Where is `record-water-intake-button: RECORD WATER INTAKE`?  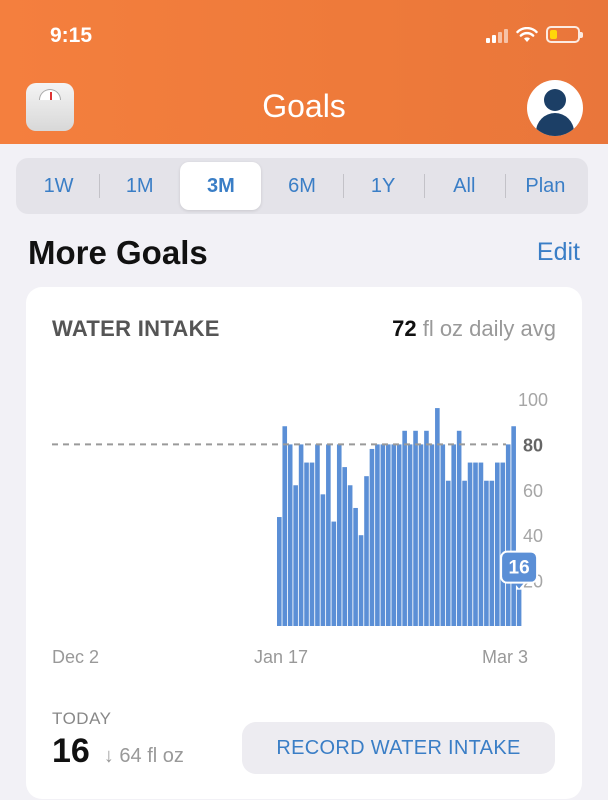
record-water-intake-button: RECORD WATER INTAKE is located at coordinates (398, 748).